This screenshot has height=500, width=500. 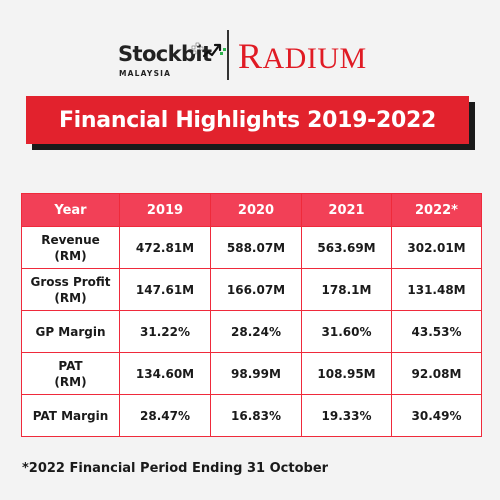 I want to click on table-cell: 28.47%, so click(x=165, y=415).